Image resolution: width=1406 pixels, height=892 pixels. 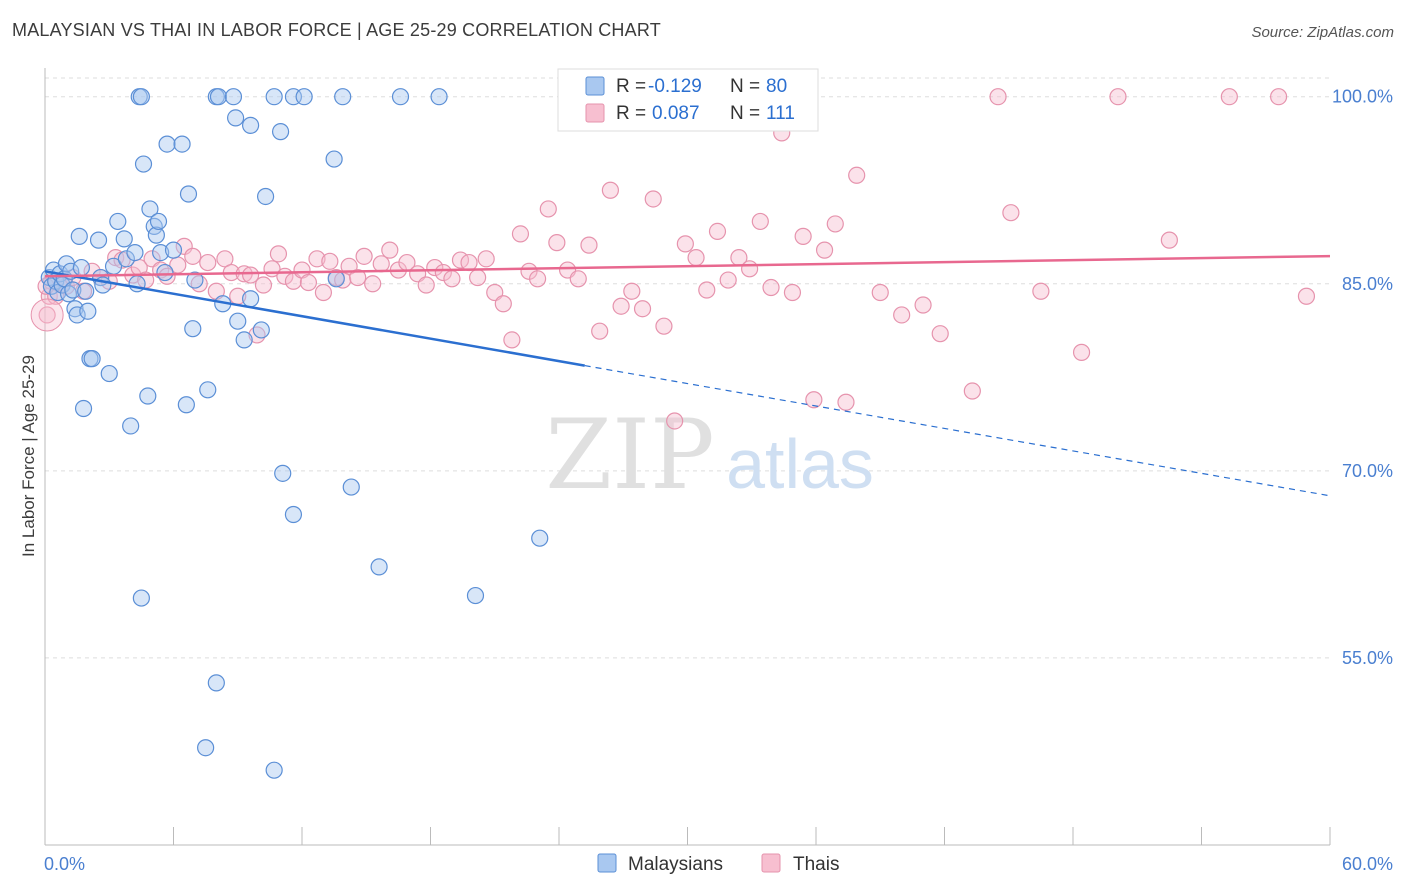 I want to click on y-axis-label: In Labor Force | Age 25-29, so click(x=28, y=456).